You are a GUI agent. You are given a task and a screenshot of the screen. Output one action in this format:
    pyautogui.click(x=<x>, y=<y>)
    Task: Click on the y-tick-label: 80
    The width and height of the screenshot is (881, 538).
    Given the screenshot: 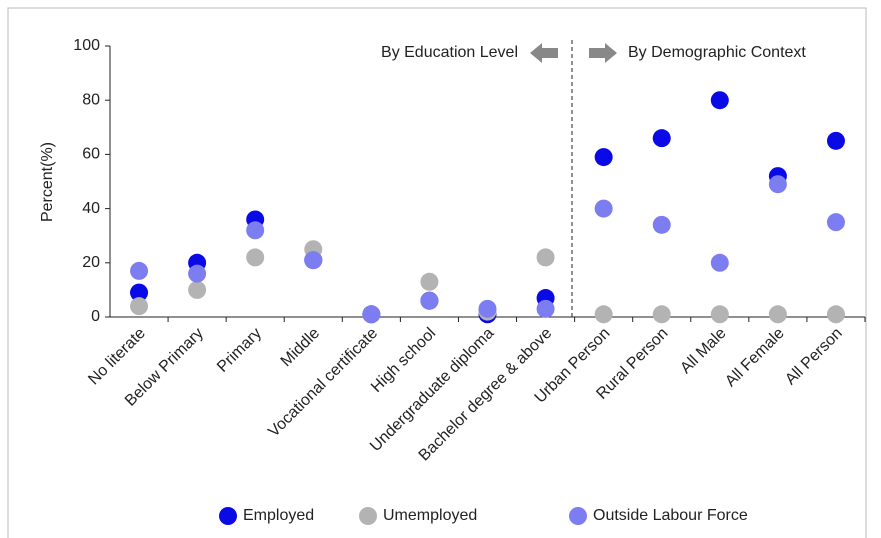 What is the action you would take?
    pyautogui.click(x=91, y=99)
    